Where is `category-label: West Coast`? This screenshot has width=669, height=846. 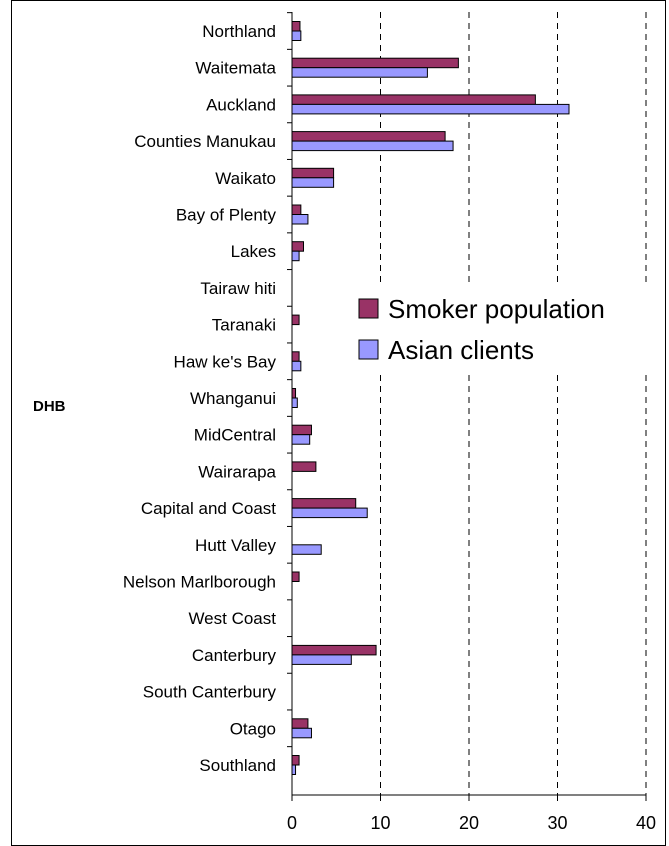 category-label: West Coast is located at coordinates (232, 618).